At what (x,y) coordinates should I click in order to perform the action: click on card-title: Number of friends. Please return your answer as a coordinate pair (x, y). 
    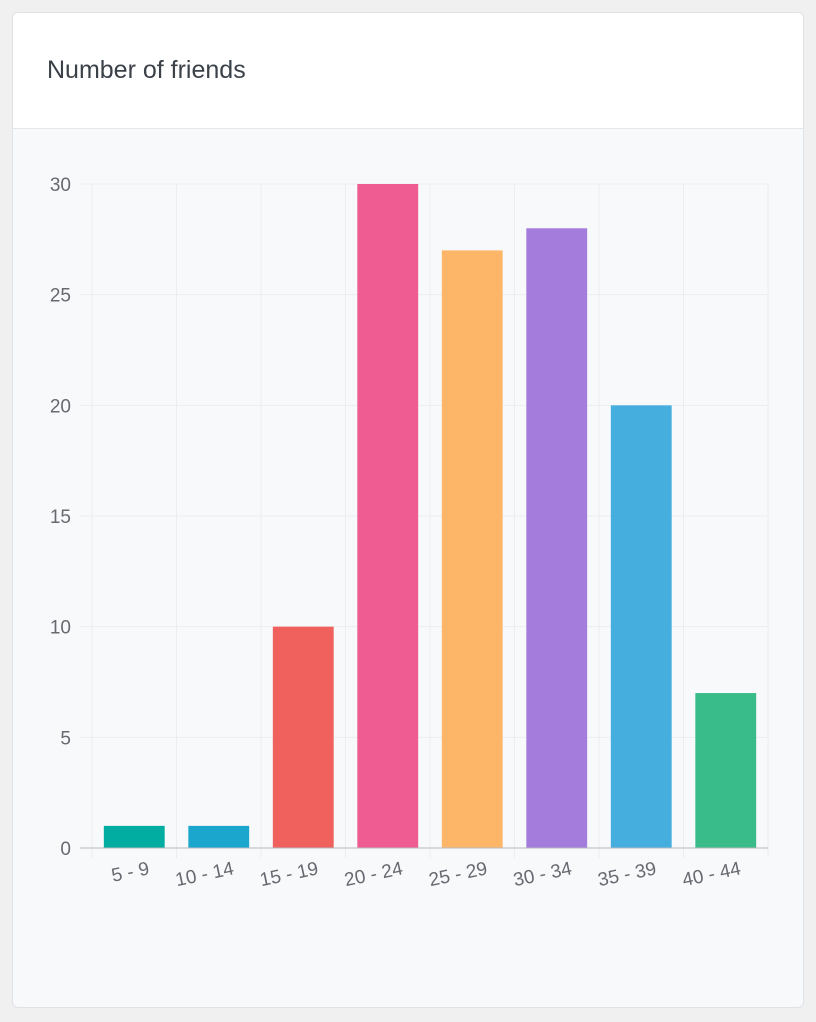
    Looking at the image, I should click on (146, 70).